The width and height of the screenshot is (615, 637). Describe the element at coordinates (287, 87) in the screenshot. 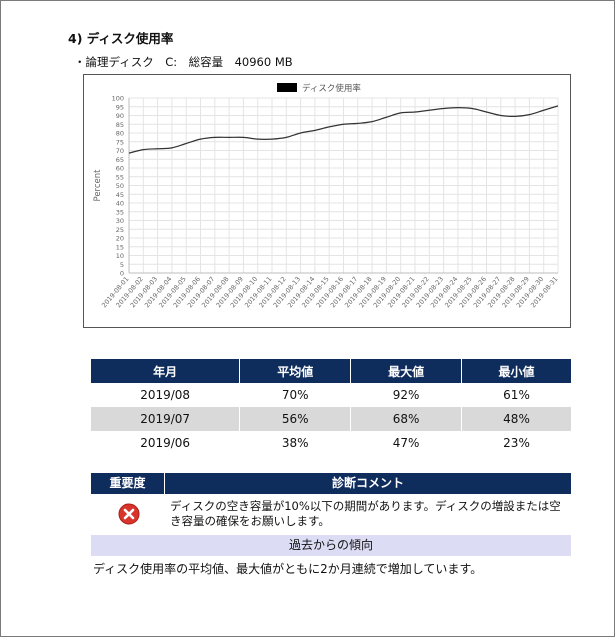

I see `legend-swatch` at that location.